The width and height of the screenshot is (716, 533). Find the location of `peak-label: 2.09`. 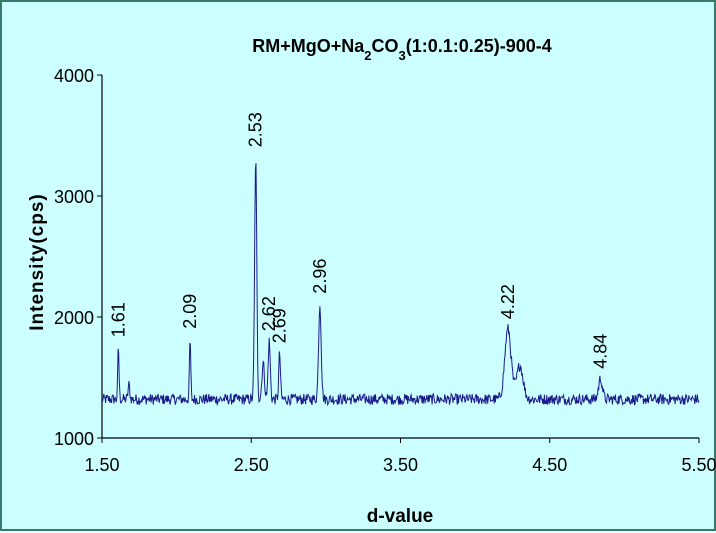

peak-label: 2.09 is located at coordinates (190, 311).